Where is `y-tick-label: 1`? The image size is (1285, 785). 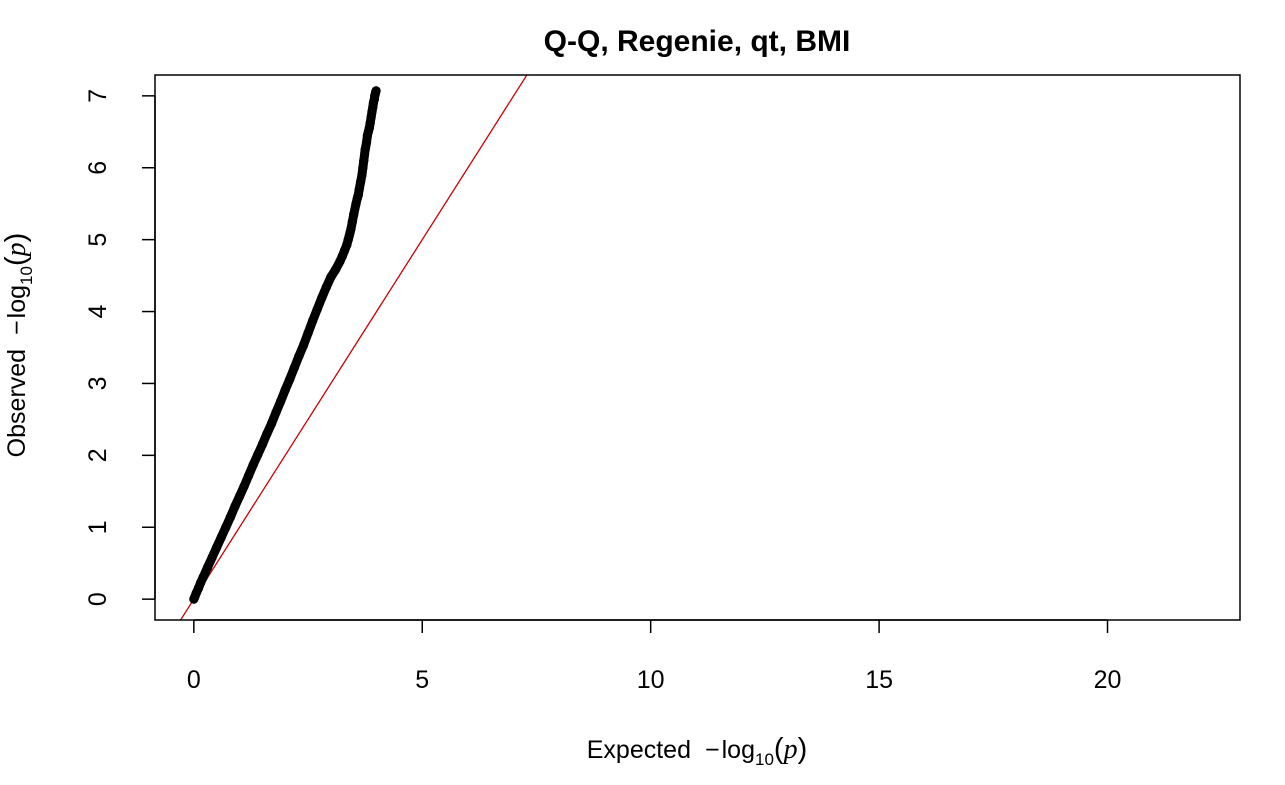
y-tick-label: 1 is located at coordinates (98, 527).